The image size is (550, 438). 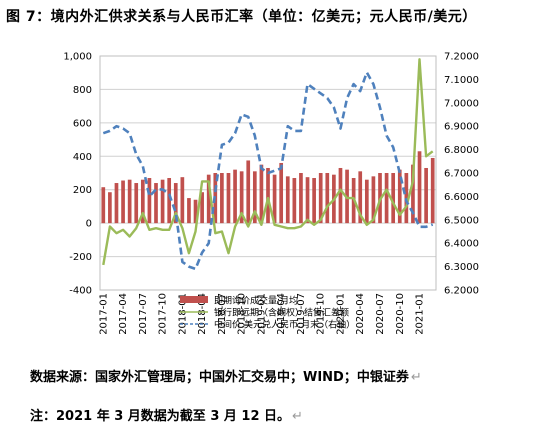 I want to click on legend-label: 银行即远期（含期权）结售汇差额, so click(x=281, y=313).